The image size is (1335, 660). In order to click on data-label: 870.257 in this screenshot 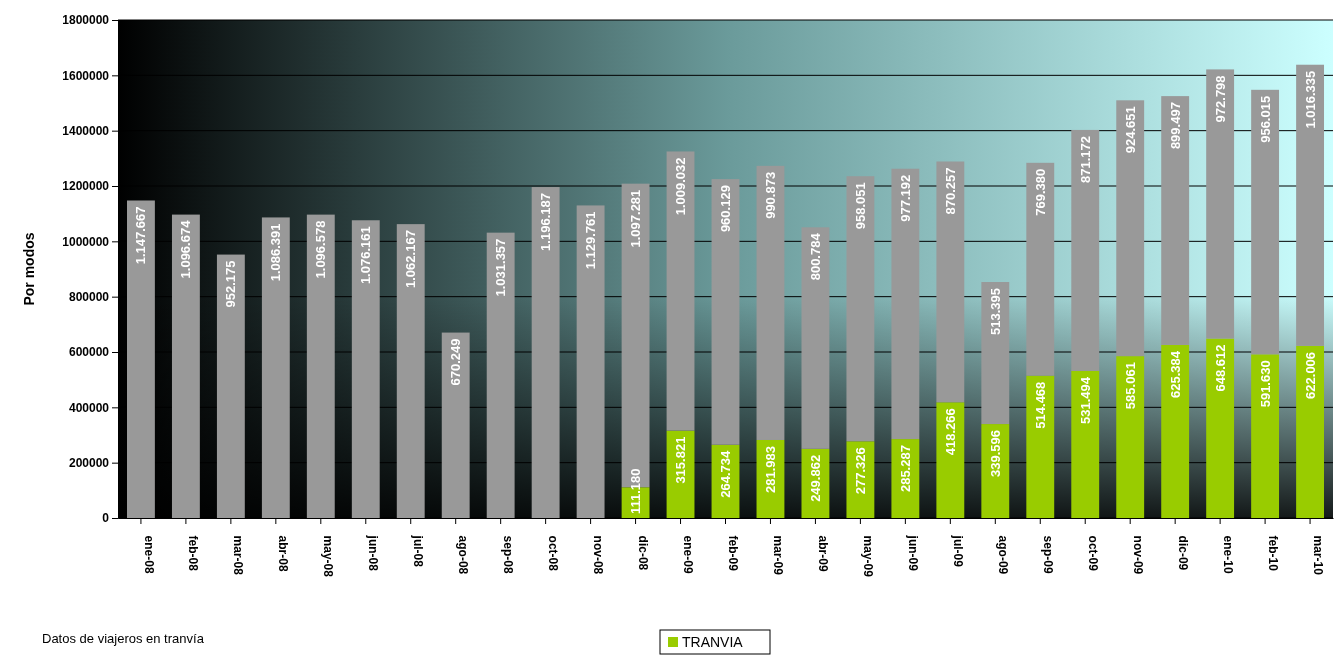, I will do `click(950, 191)`.